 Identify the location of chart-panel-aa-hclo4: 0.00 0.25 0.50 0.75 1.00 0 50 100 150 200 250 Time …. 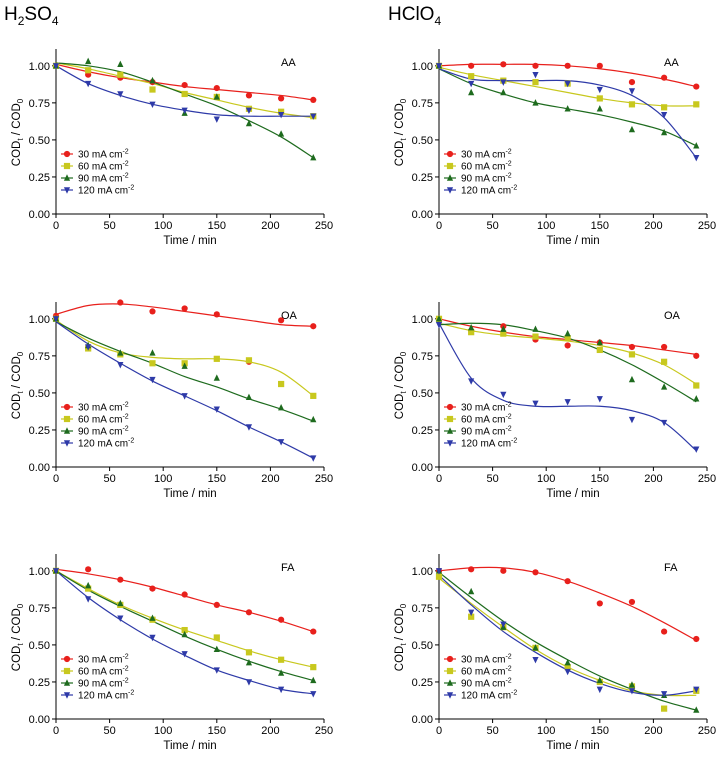
(555, 148).